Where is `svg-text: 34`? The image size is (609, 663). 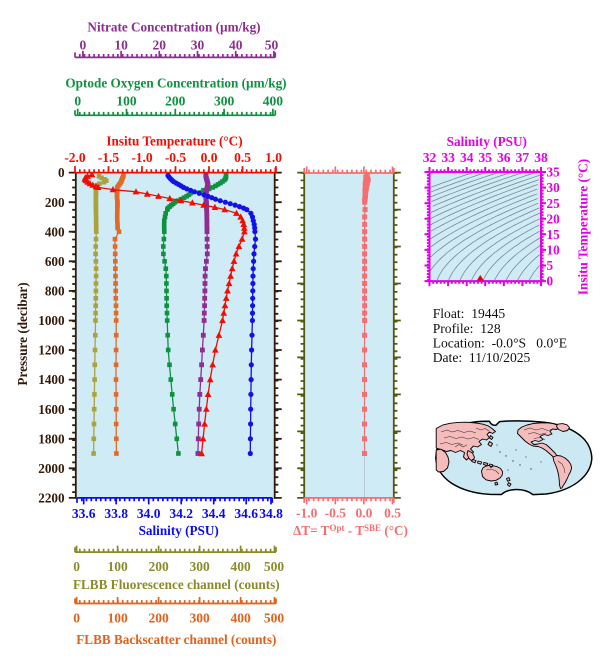
svg-text: 34 is located at coordinates (467, 157).